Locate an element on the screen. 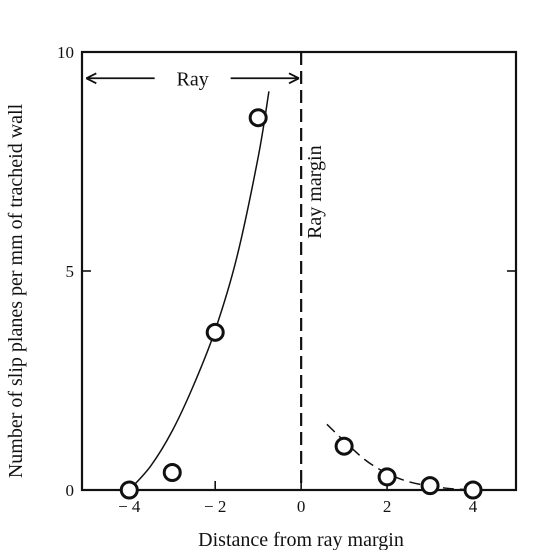  ray-label: Ray is located at coordinates (193, 79).